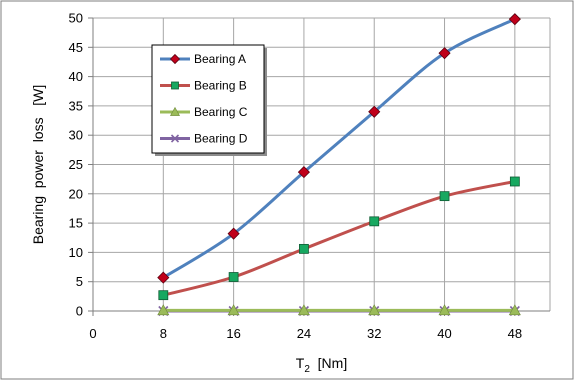 The height and width of the screenshot is (380, 574). Describe the element at coordinates (339, 310) in the screenshot. I see `series-bearing-c` at that location.